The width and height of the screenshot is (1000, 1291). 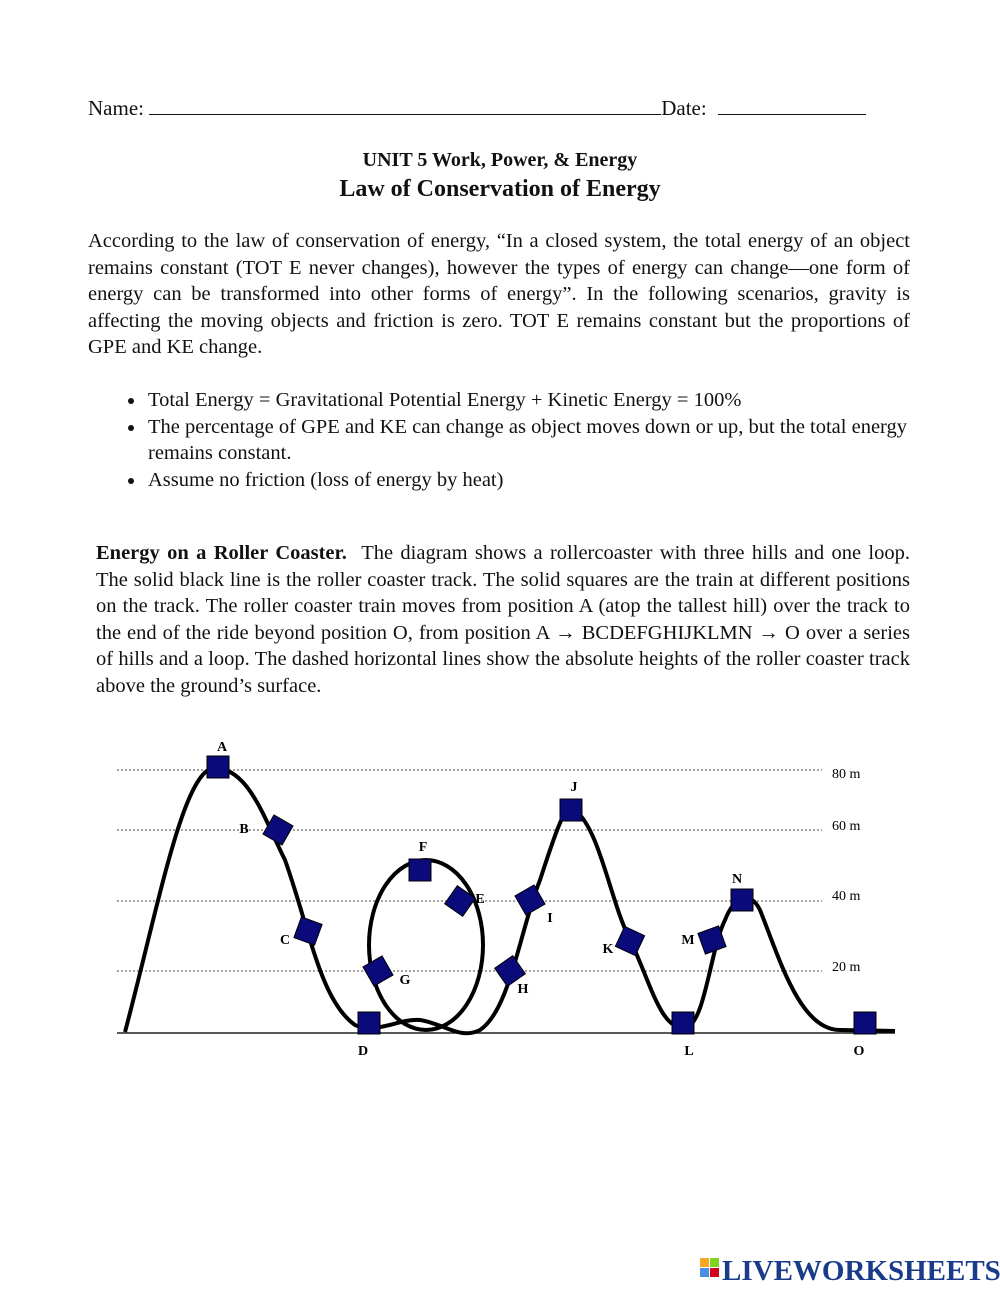 I want to click on brand: LIVEWORKSHEETS, so click(x=861, y=1271).